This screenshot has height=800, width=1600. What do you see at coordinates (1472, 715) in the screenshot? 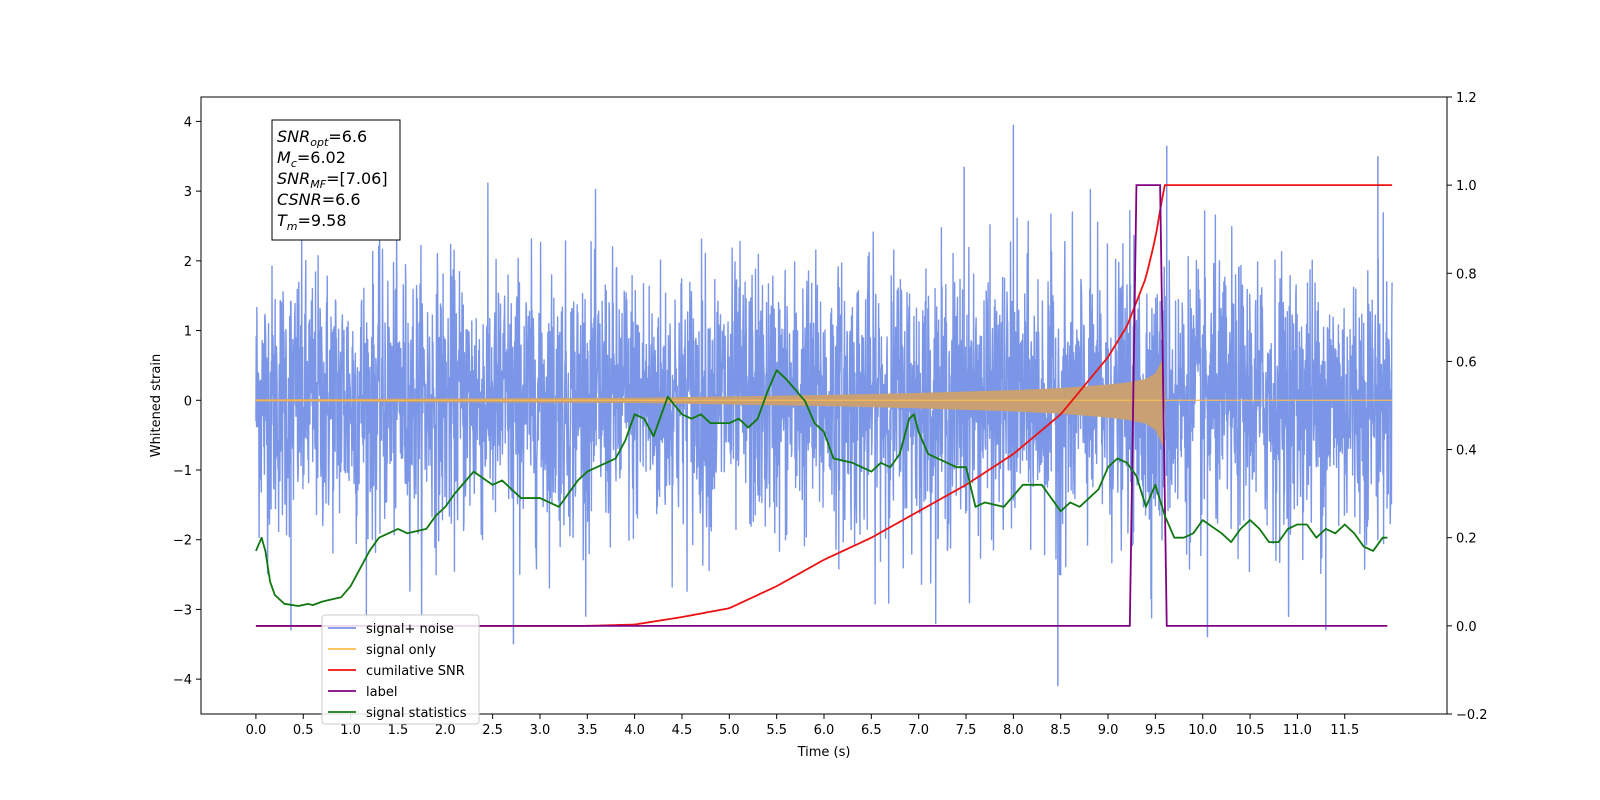
I see `y2-tick-label: −0.2` at bounding box center [1472, 715].